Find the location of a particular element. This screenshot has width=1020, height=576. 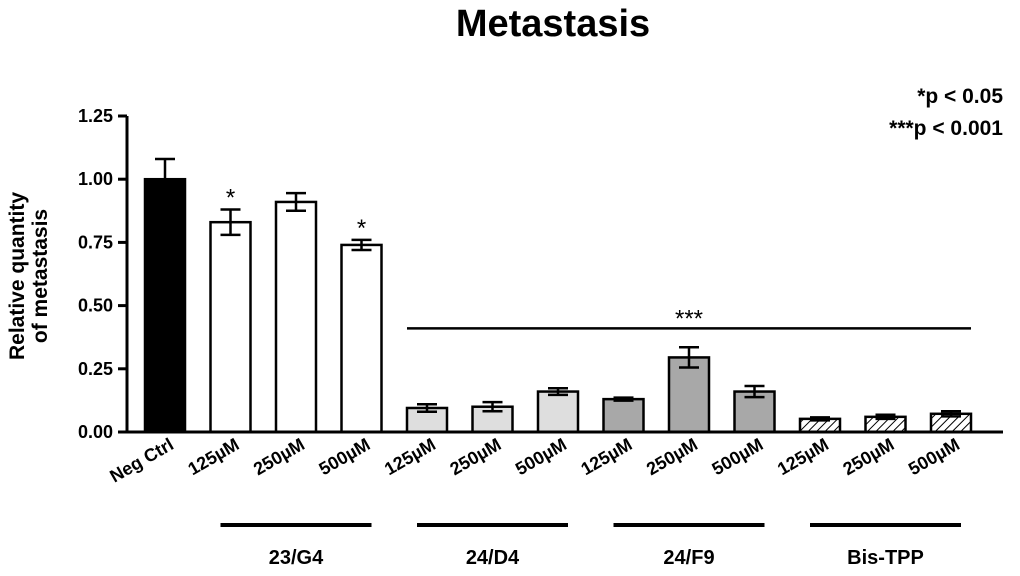

y-axis-label-line-2: of metastasis is located at coordinates (40, 276).